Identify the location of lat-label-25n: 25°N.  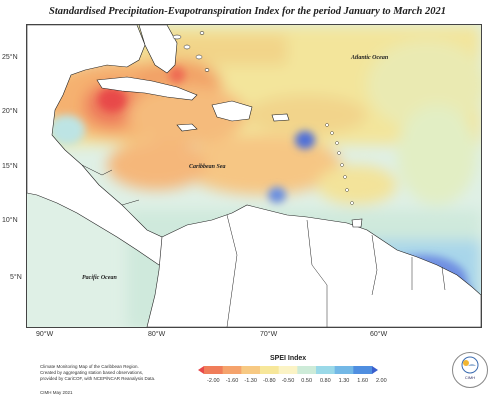
(10, 57).